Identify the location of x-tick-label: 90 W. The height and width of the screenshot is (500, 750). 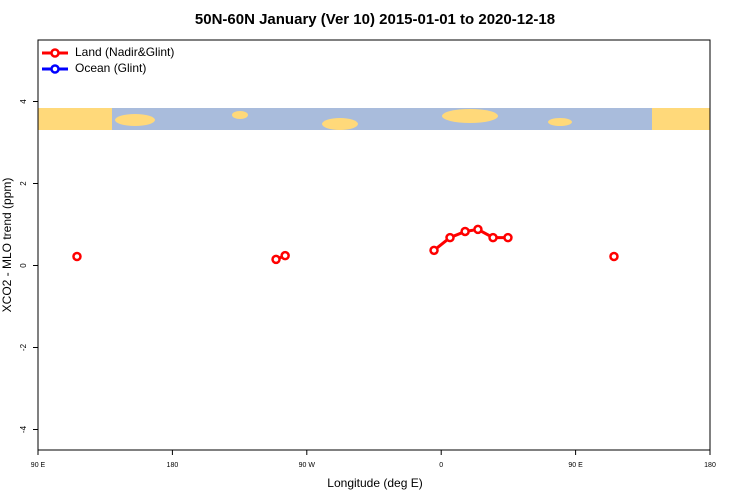
(307, 465).